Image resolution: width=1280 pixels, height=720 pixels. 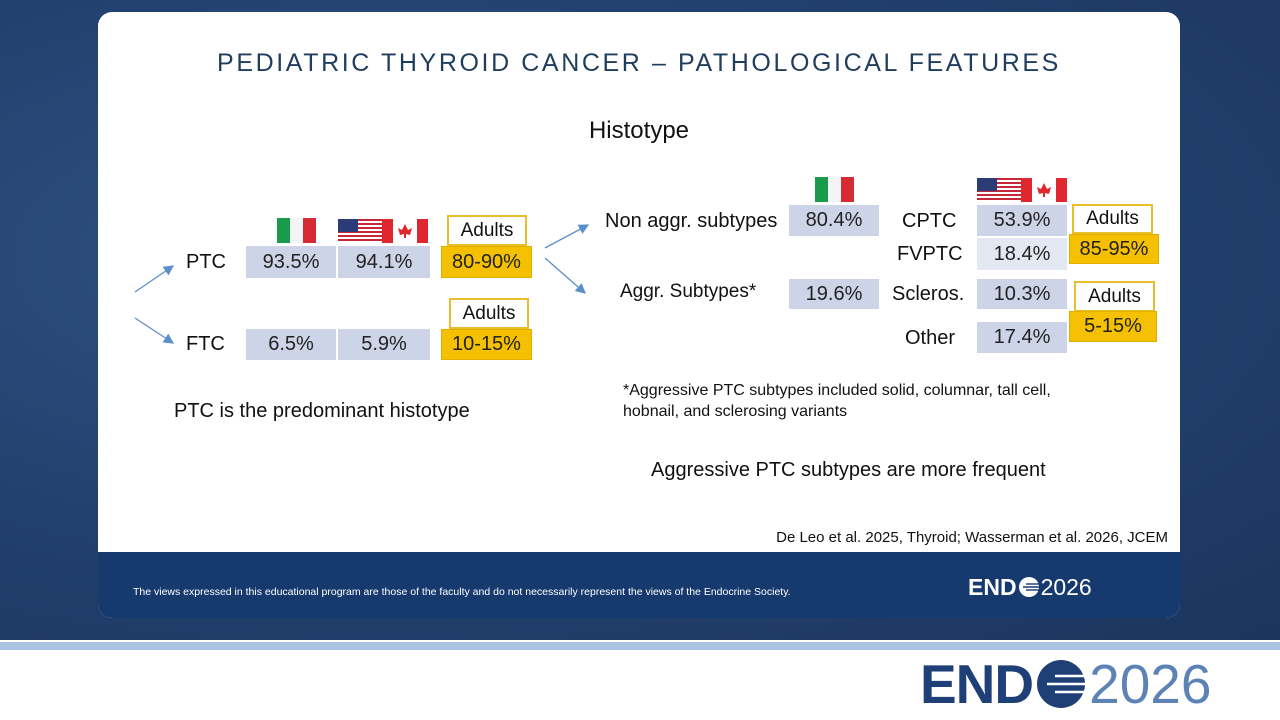 What do you see at coordinates (384, 262) in the screenshot?
I see `cell: 94.1%` at bounding box center [384, 262].